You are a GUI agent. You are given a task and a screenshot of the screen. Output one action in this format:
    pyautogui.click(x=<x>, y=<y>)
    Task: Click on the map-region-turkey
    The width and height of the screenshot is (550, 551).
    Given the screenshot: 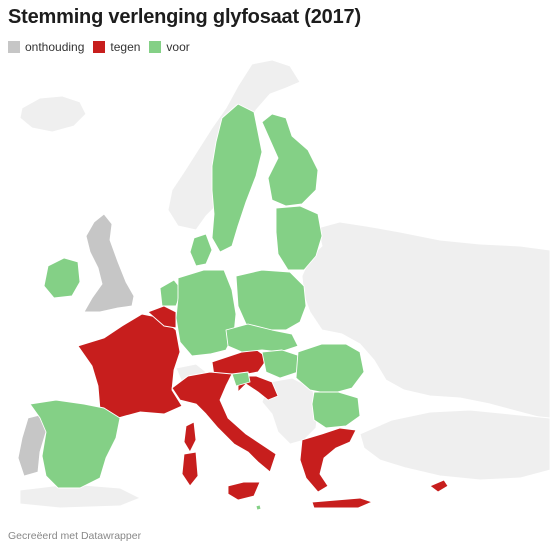 What is the action you would take?
    pyautogui.click(x=454, y=445)
    